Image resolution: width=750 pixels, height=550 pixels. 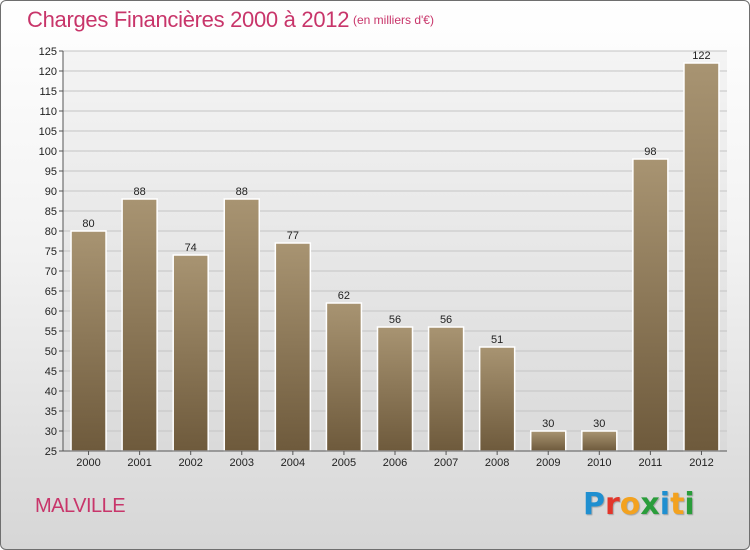 I want to click on bar-2004, so click(x=293, y=347).